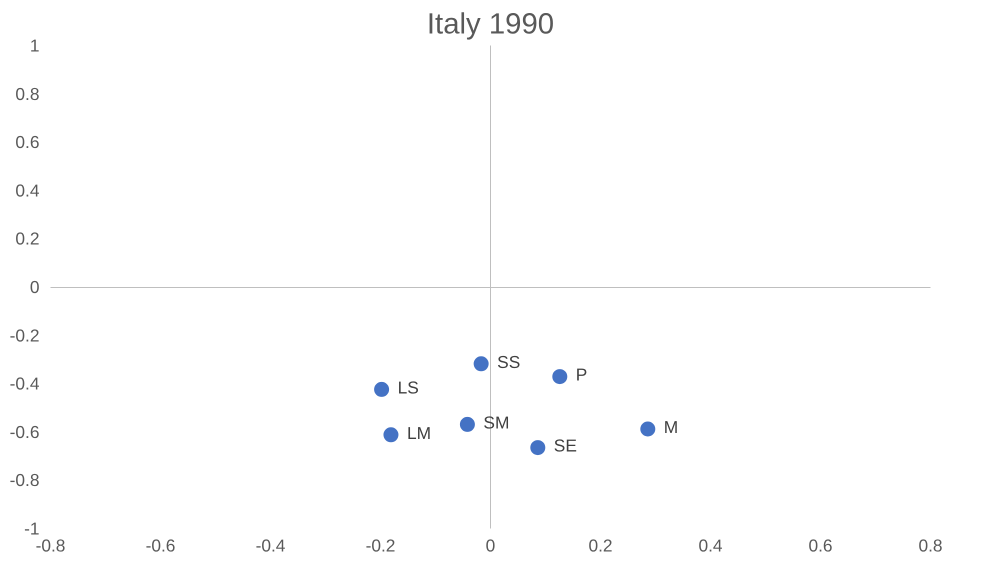 This screenshot has height=575, width=981. I want to click on x-tick-label: -0.6, so click(161, 546).